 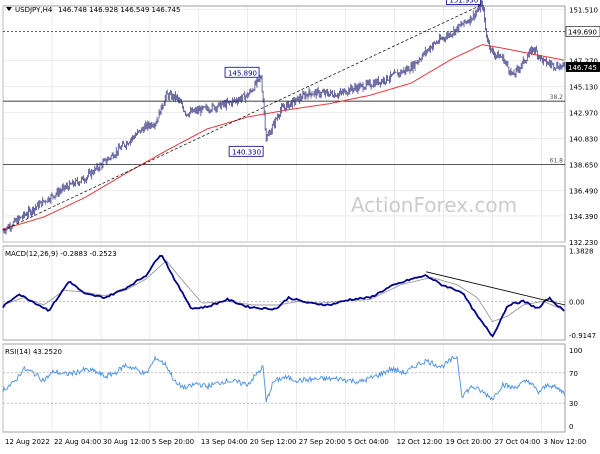 I want to click on price-box-label: 145.890, so click(x=242, y=73).